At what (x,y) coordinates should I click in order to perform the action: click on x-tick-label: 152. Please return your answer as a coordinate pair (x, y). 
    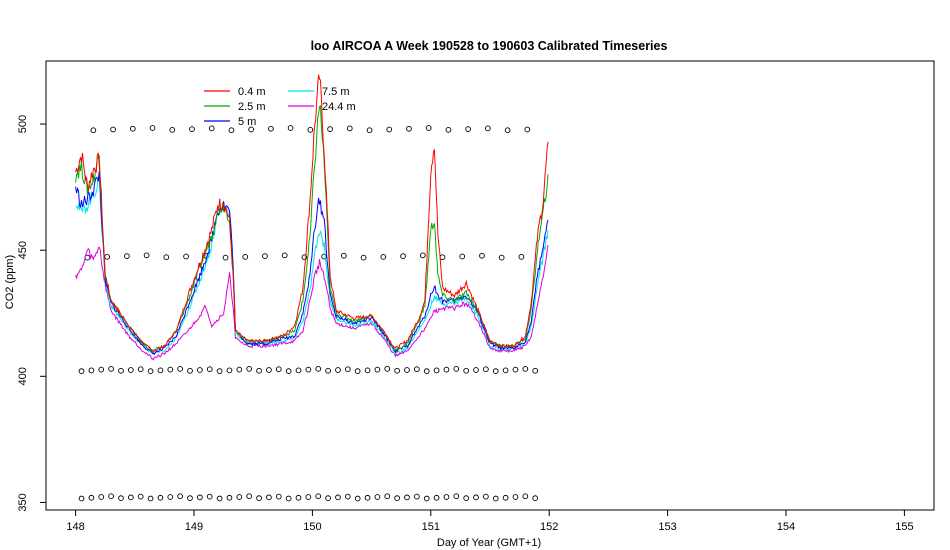
    Looking at the image, I should click on (549, 527).